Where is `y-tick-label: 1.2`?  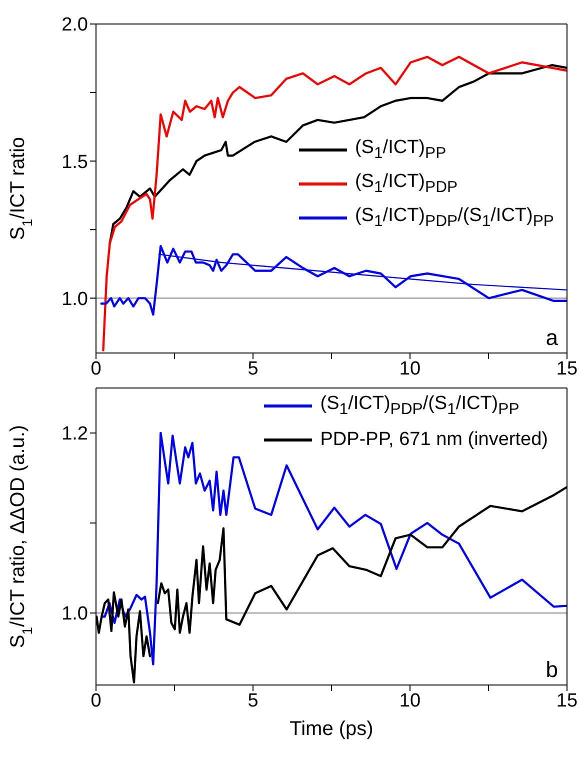 y-tick-label: 1.2 is located at coordinates (75, 434).